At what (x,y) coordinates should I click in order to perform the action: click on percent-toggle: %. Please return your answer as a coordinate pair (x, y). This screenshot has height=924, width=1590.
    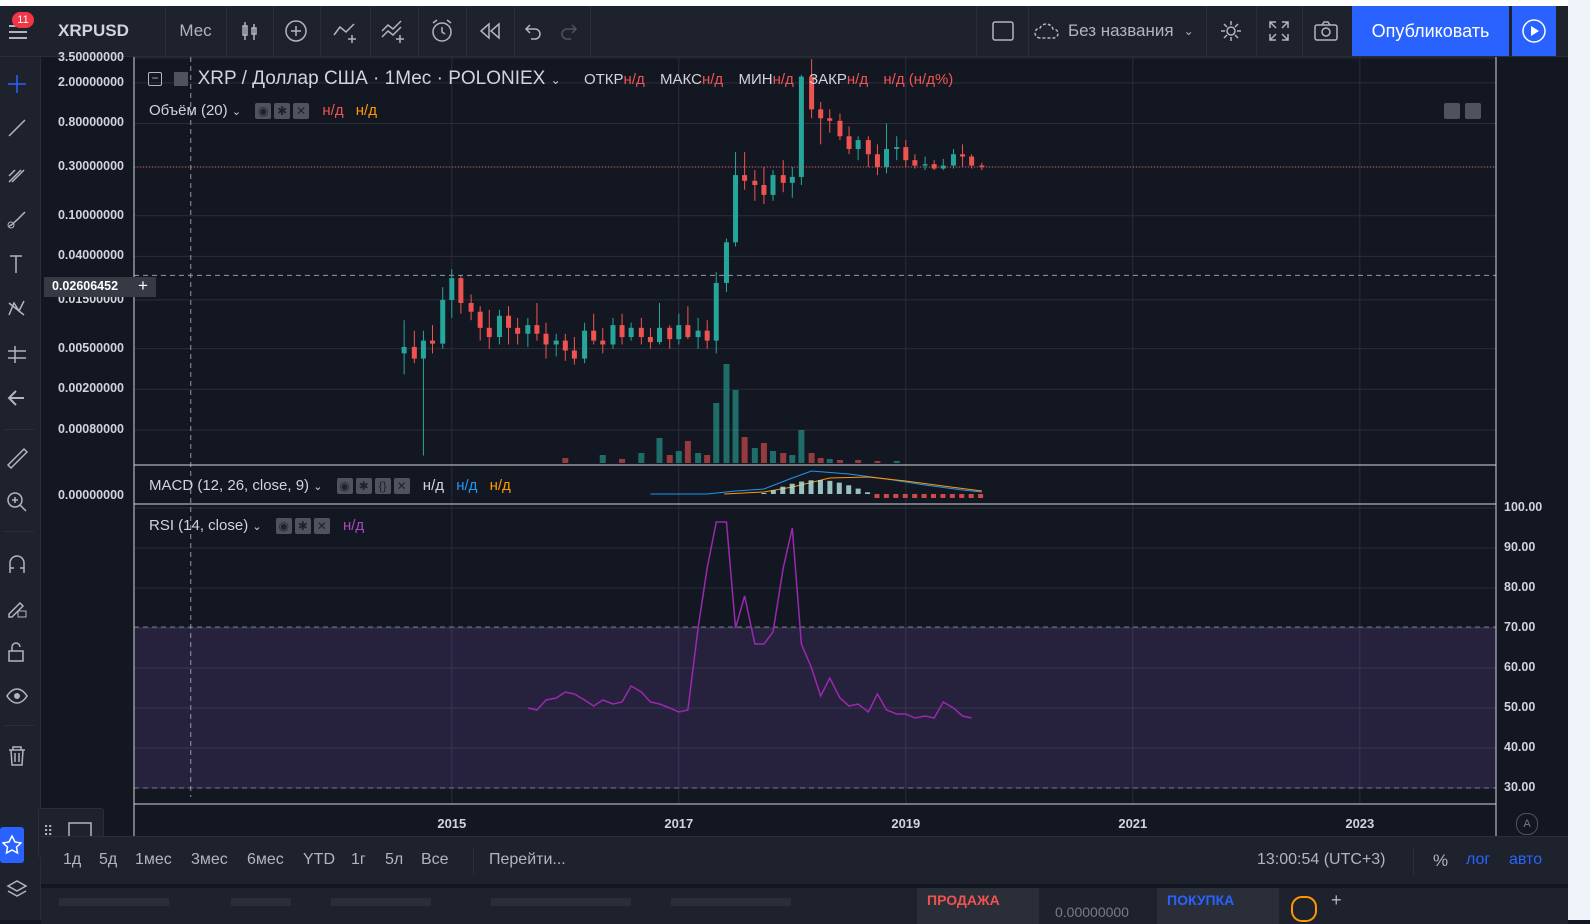
    Looking at the image, I should click on (1441, 860).